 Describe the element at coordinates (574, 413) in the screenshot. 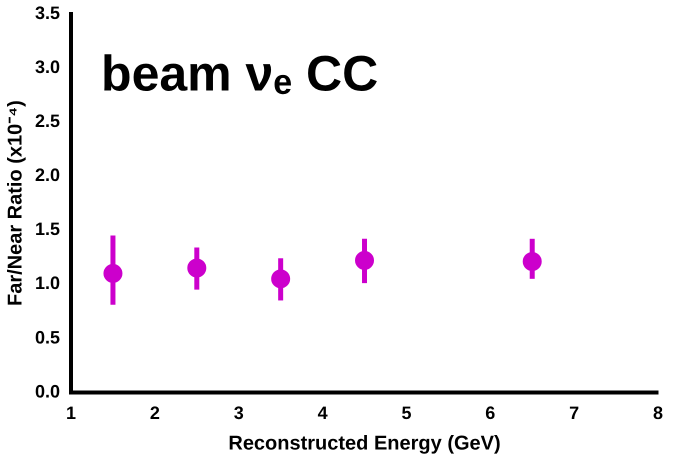

I see `x-tick-label: 7` at that location.